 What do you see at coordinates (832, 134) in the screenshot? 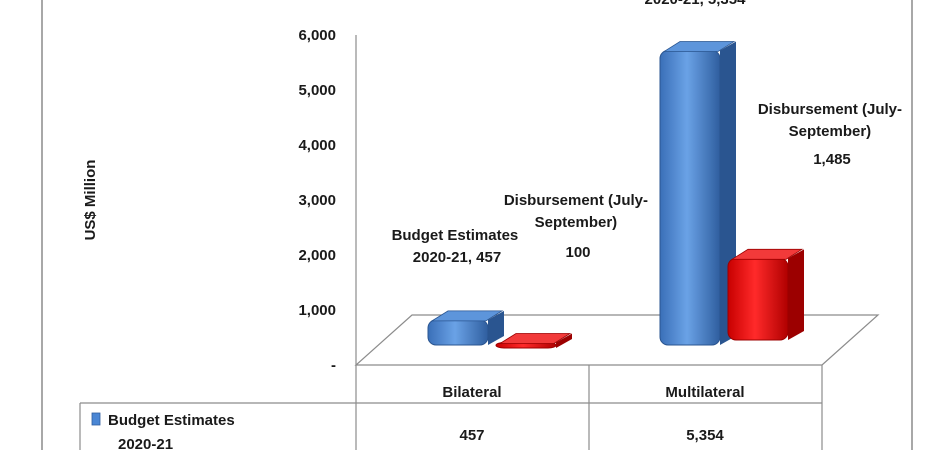
I see `data-label-disbursement-multilateral: Disbursement (July- September) 1,485` at bounding box center [832, 134].